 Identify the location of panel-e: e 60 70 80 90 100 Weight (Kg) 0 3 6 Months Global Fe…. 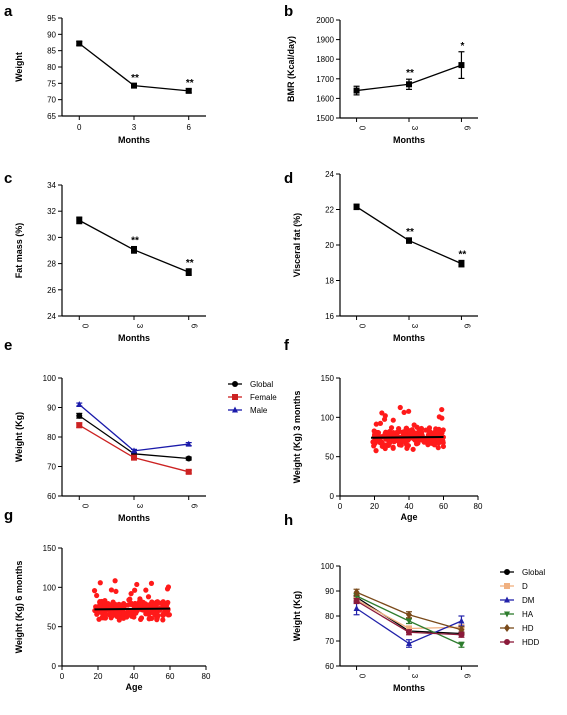
(140, 430).